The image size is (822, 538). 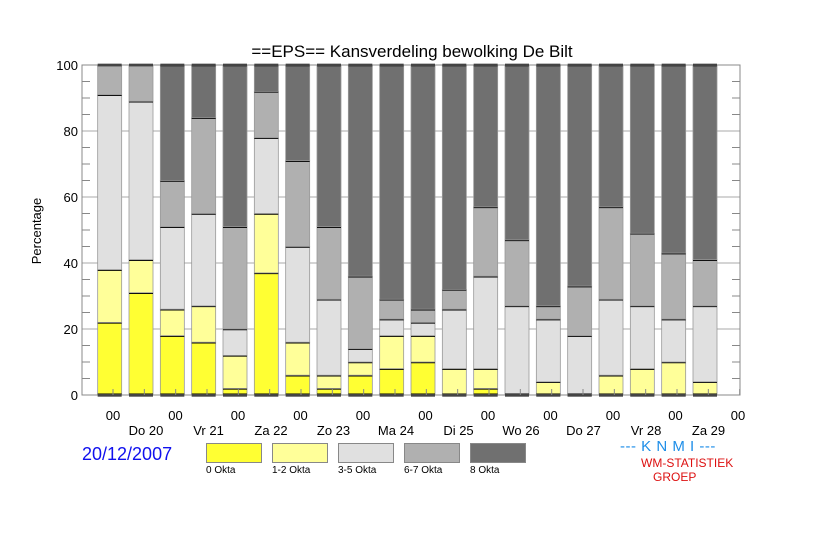 What do you see at coordinates (687, 463) in the screenshot?
I see `group-label-line1: WM-STATISTIEK` at bounding box center [687, 463].